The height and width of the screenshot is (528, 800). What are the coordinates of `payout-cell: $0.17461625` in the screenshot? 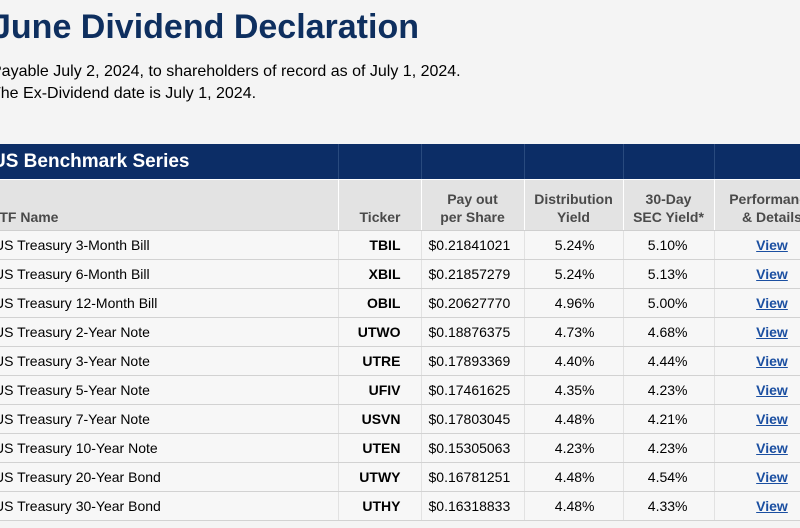 It's located at (473, 390).